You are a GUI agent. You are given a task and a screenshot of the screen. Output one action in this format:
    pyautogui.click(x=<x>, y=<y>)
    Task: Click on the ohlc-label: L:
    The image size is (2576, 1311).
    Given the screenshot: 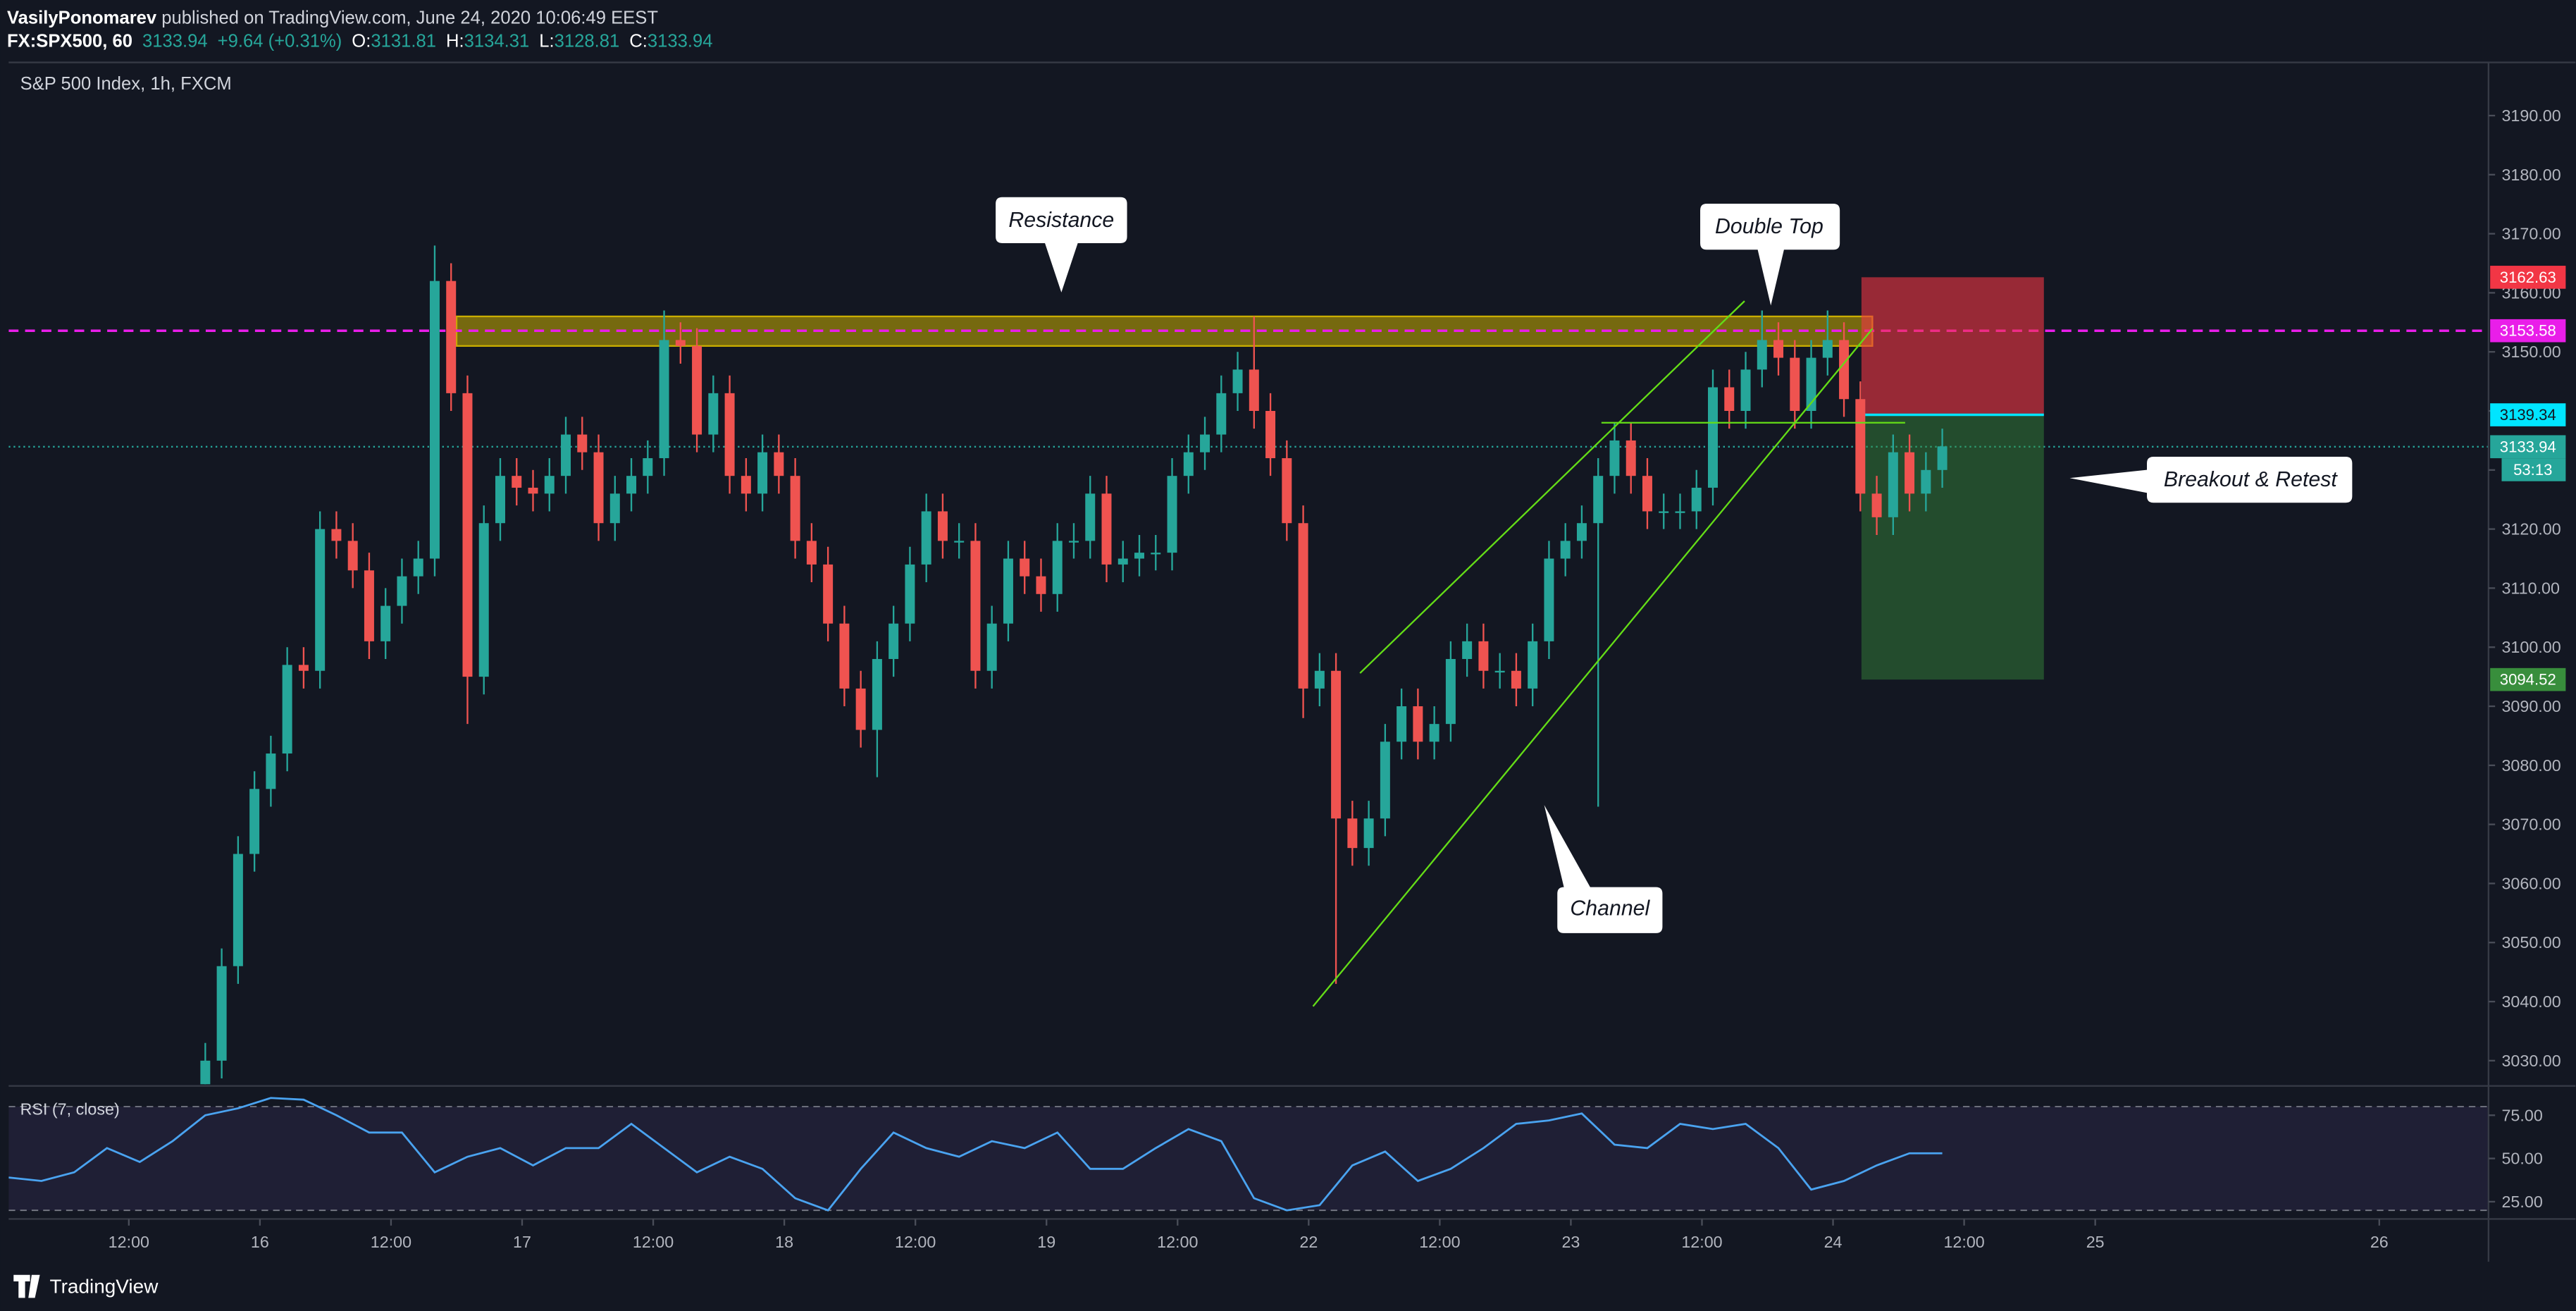 What is the action you would take?
    pyautogui.click(x=546, y=41)
    